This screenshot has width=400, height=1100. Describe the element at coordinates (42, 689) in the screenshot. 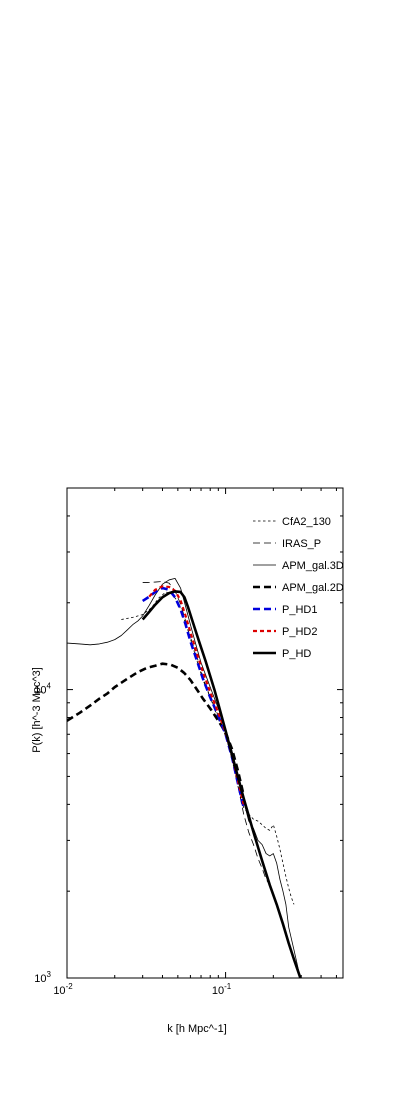

I see `y-tick-label: 10⁴` at that location.